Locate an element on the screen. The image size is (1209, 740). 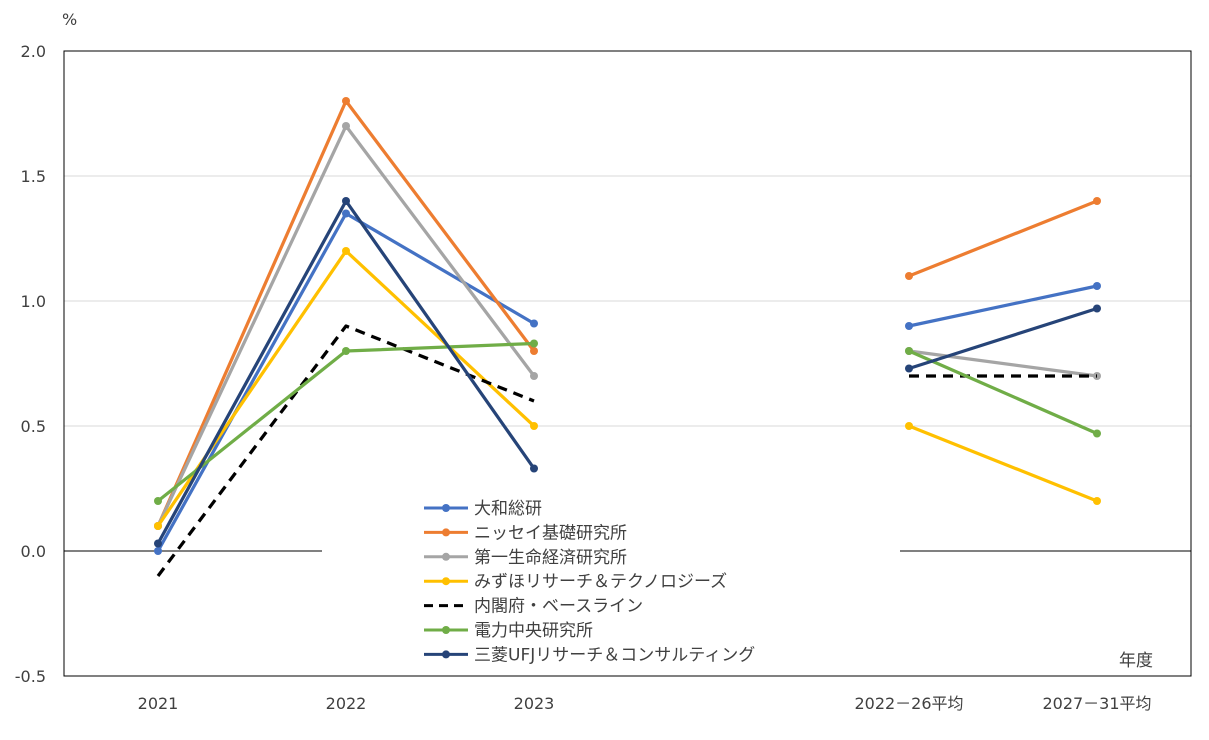
x-tick-label: 2023 is located at coordinates (534, 703).